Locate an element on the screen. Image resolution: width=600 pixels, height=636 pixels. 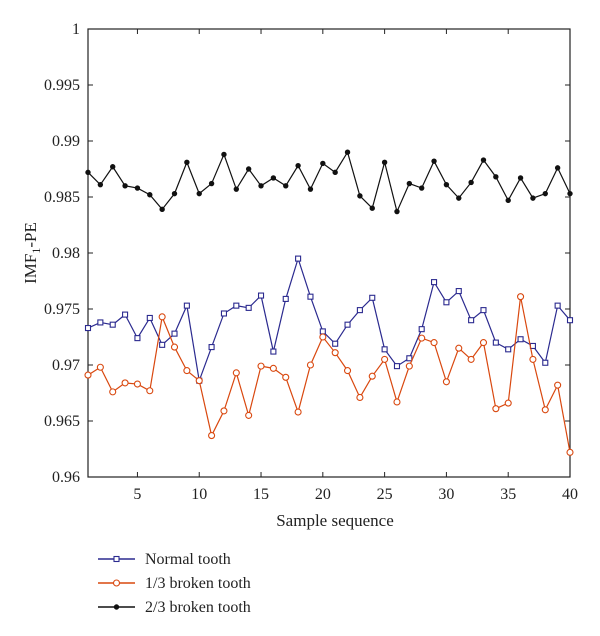
legend-item: Normal tooth is located at coordinates (164, 559).